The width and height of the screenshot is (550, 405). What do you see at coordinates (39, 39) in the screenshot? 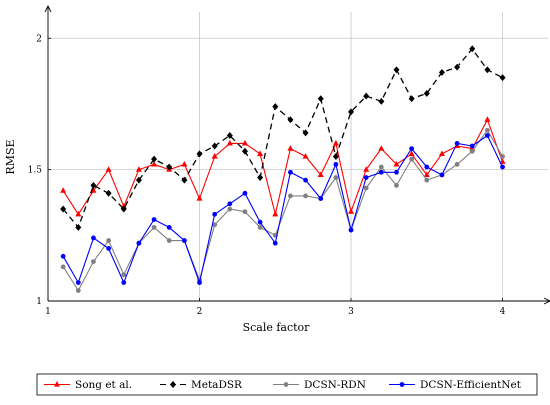
I see `y-tick-label: 2` at bounding box center [39, 39].